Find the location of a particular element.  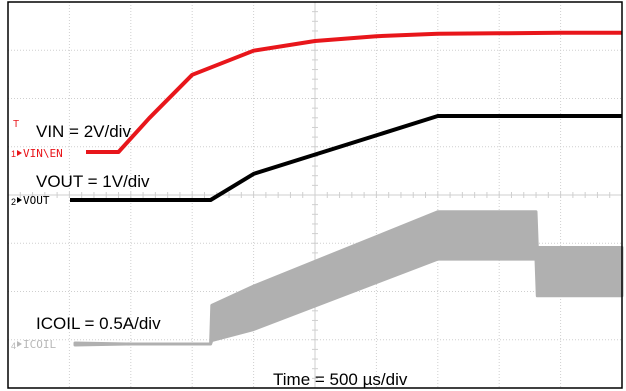

ch4-name: ICOIL is located at coordinates (39, 344).